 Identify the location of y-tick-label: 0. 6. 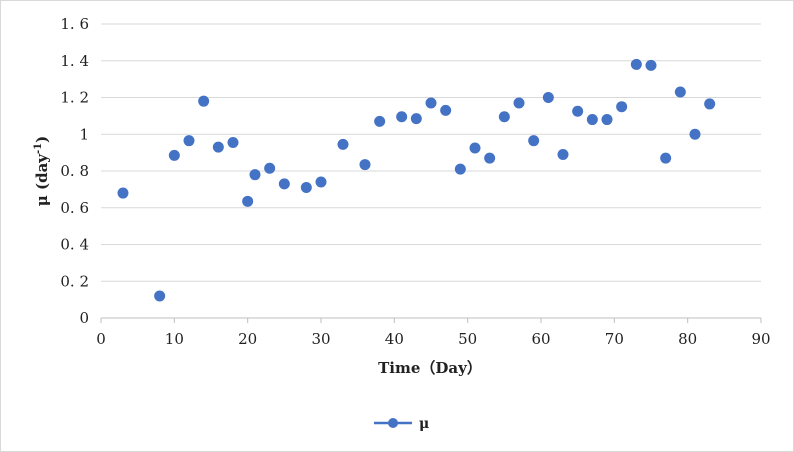
(74, 208).